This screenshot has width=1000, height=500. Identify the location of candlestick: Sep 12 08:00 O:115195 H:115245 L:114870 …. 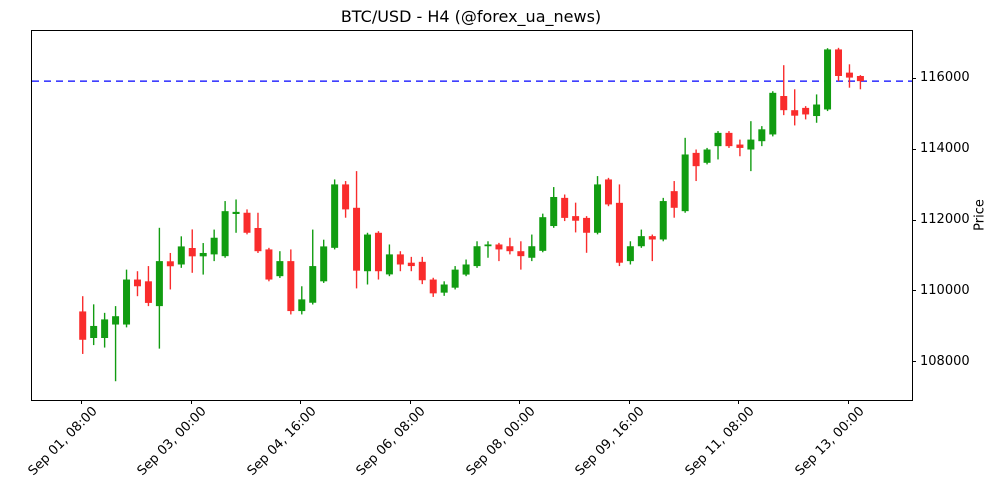
(806, 113).